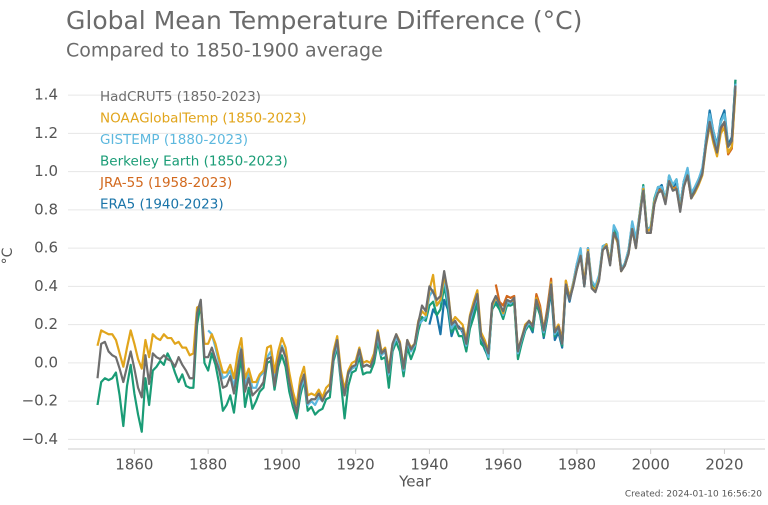  Describe the element at coordinates (324, 20) in the screenshot. I see `chart-title: Global Mean Temperature Difference (°C)` at that location.